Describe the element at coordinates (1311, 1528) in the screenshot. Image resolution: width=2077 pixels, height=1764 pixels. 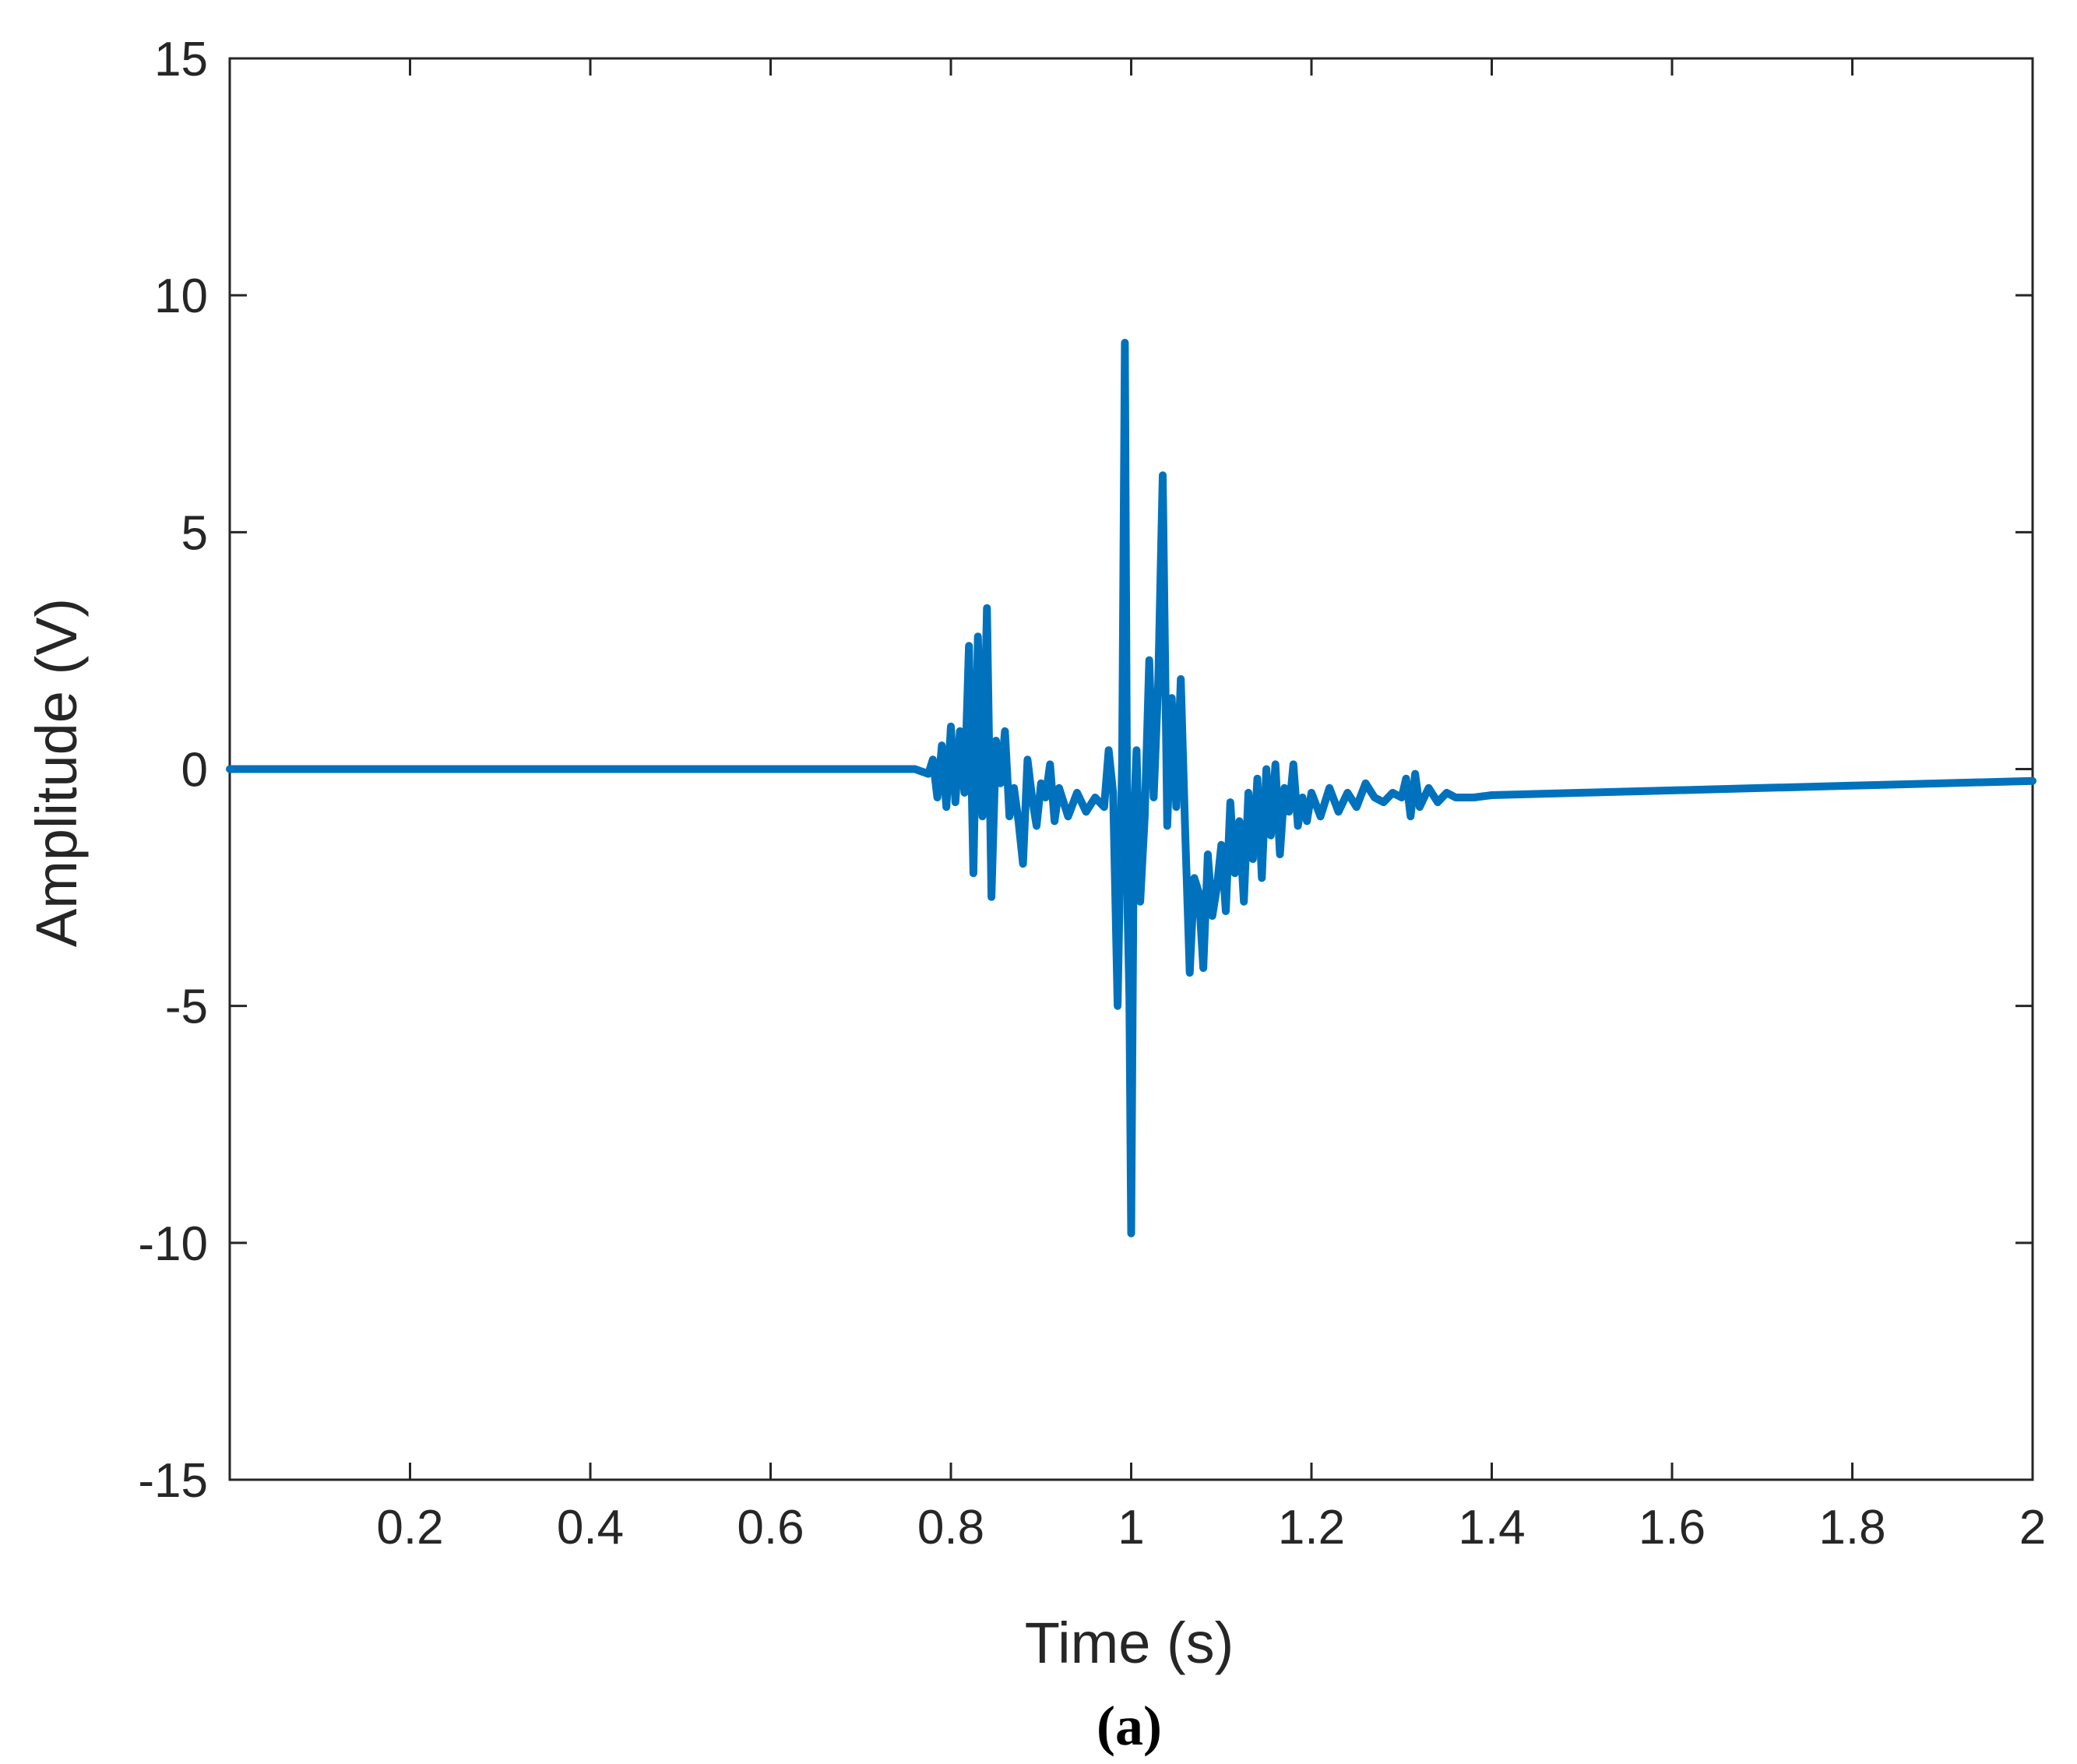
I see `x-tick-label: 1.2` at that location.